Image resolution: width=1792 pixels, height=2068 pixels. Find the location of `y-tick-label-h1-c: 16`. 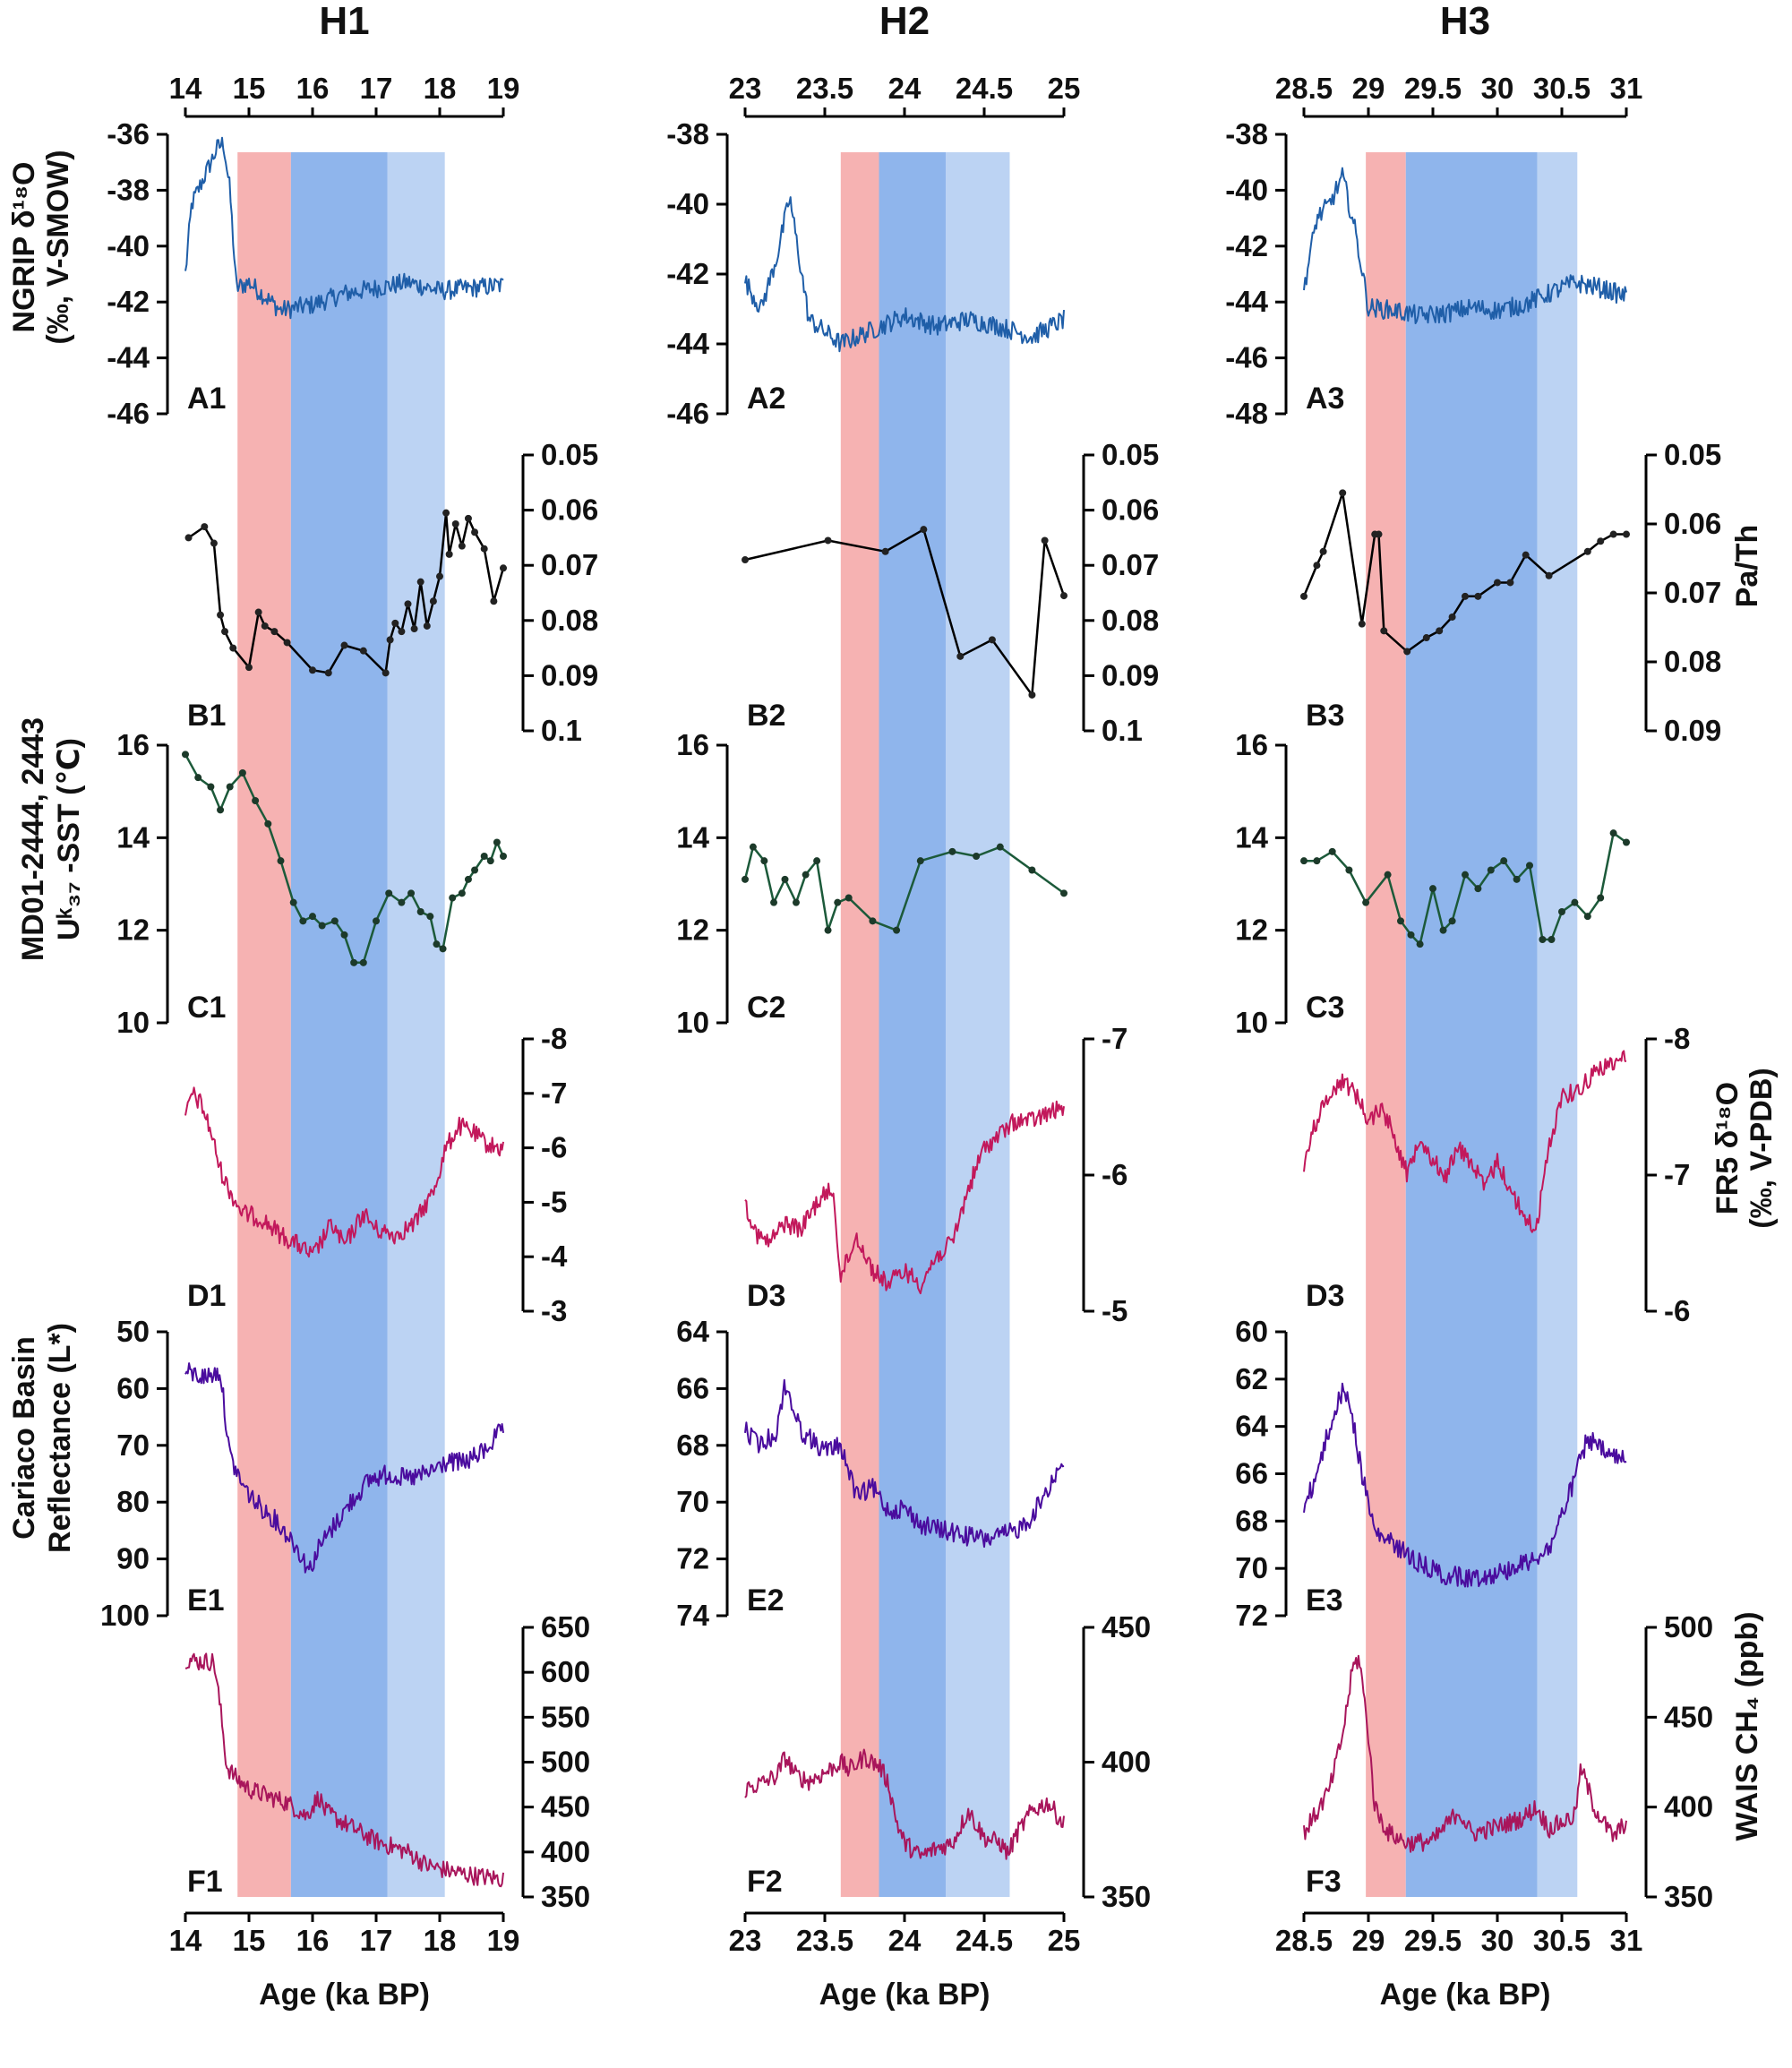

y-tick-label-h1-c: 16 is located at coordinates (133, 744).